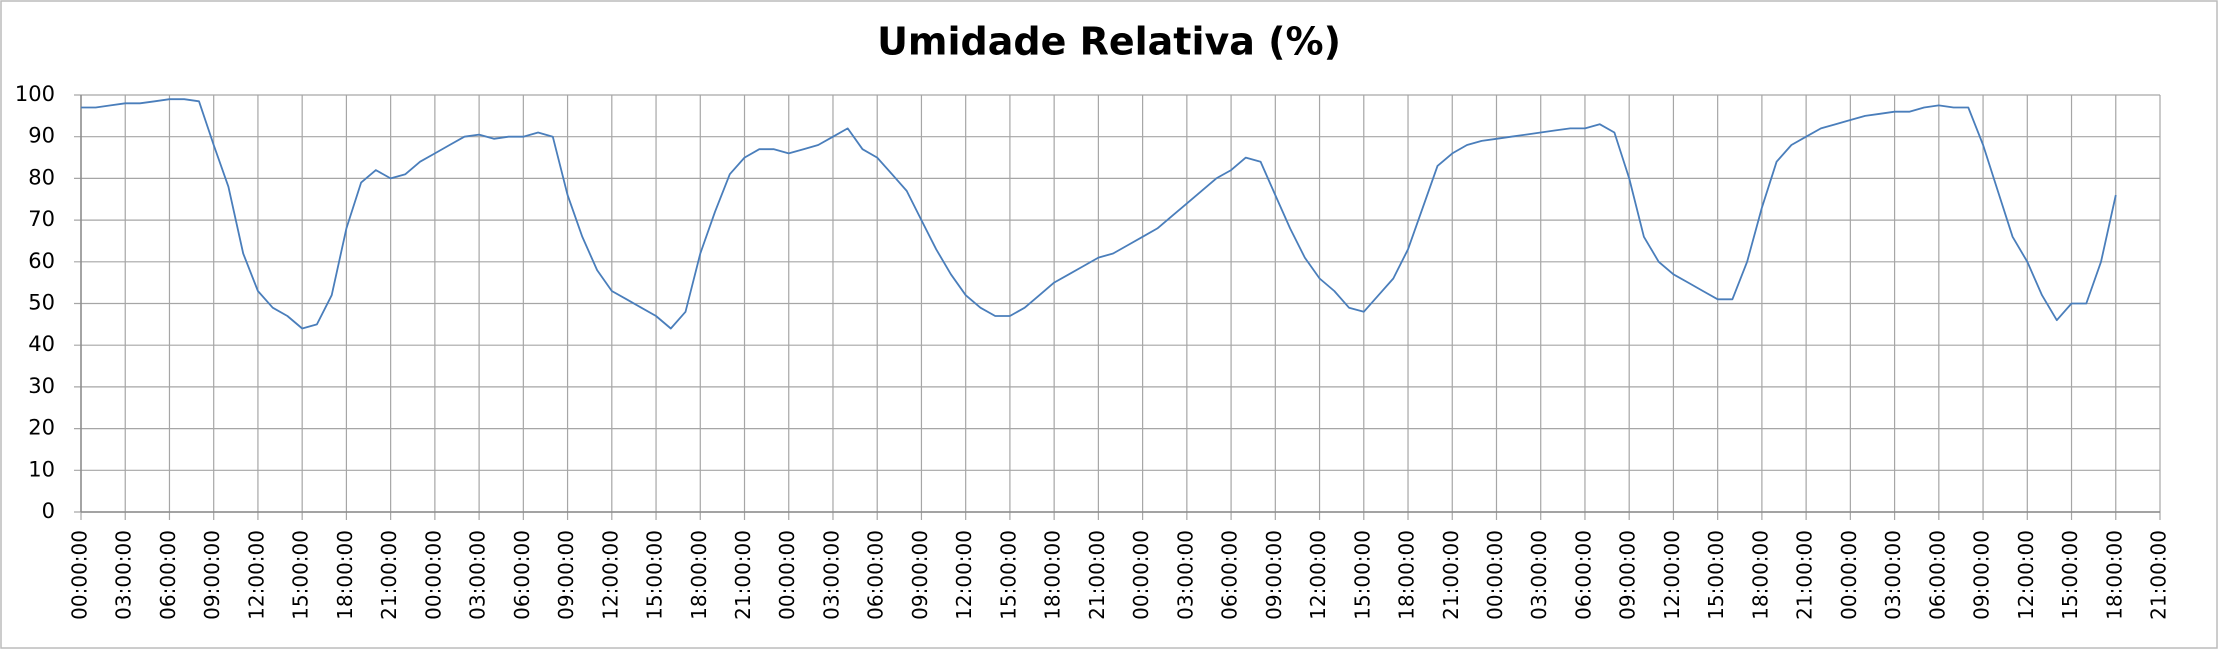  I want to click on y-tick-label: 0, so click(48, 511).